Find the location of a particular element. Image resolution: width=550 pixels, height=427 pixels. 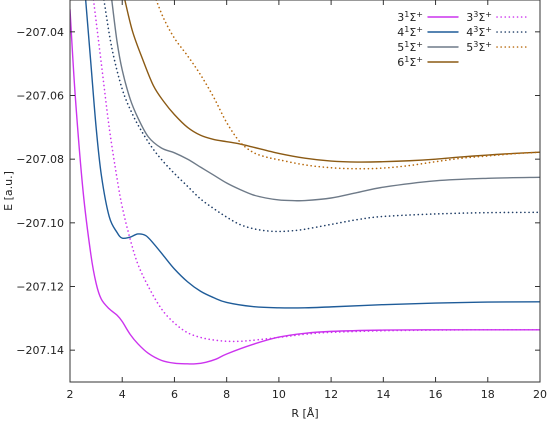

y-tick-label: −207.08 is located at coordinates (40, 159).